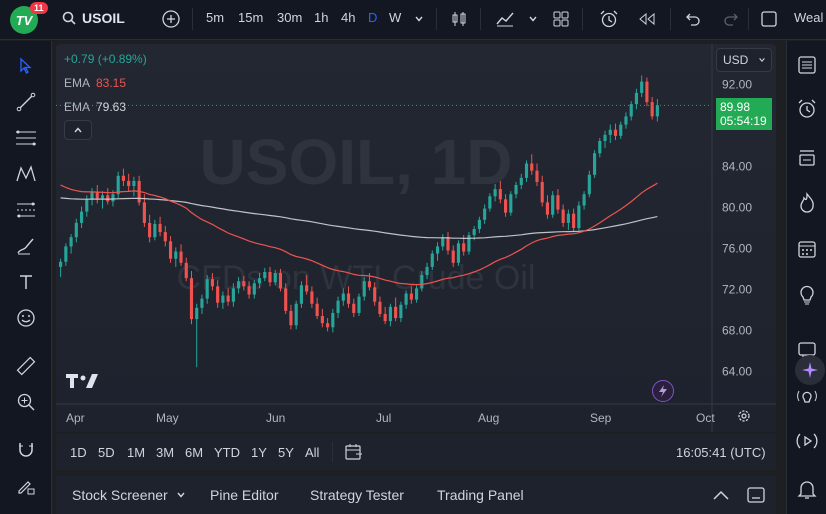 The image size is (826, 514). I want to click on tv-logo-icon, so click(82, 381).